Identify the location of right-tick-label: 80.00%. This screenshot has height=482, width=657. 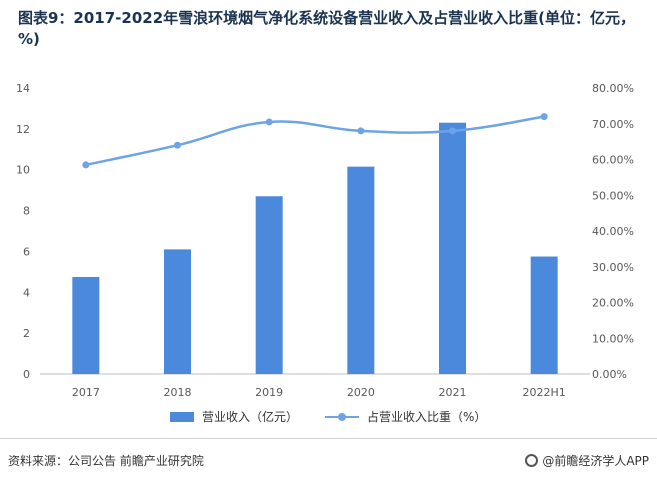
(613, 88).